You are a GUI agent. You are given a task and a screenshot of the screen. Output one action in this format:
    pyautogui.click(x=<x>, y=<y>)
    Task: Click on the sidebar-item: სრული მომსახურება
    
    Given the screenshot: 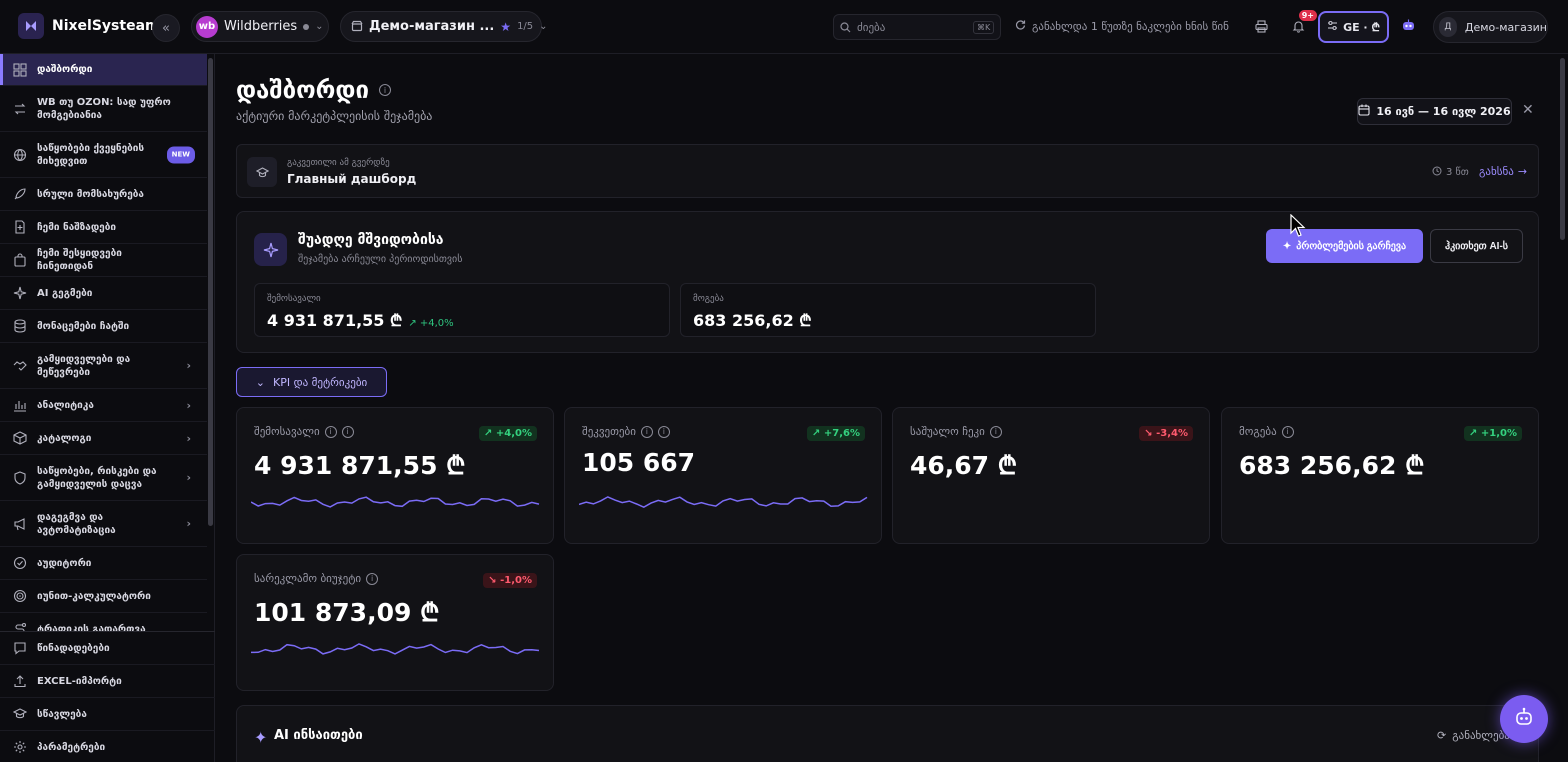 What is the action you would take?
    pyautogui.click(x=103, y=194)
    